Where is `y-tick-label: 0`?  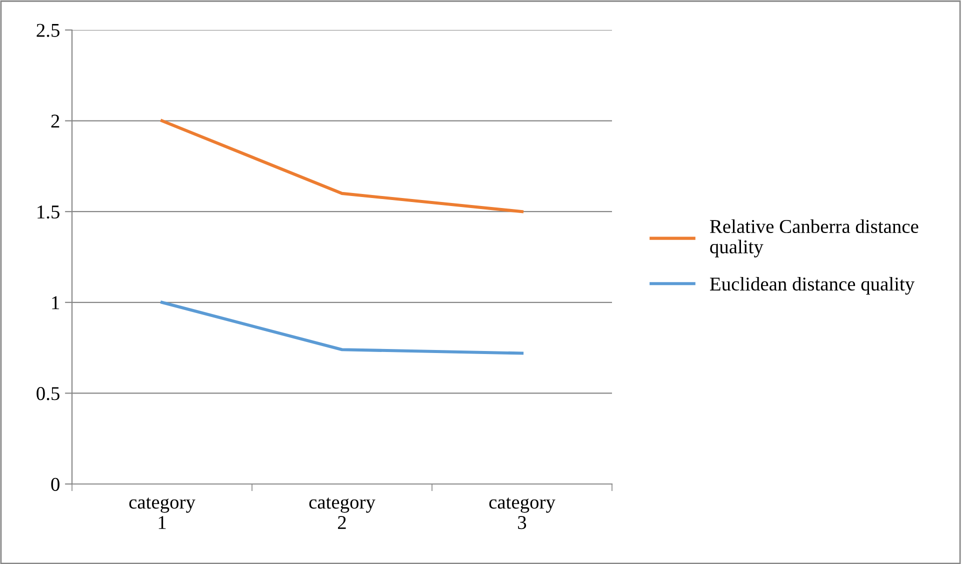
y-tick-label: 0 is located at coordinates (55, 484).